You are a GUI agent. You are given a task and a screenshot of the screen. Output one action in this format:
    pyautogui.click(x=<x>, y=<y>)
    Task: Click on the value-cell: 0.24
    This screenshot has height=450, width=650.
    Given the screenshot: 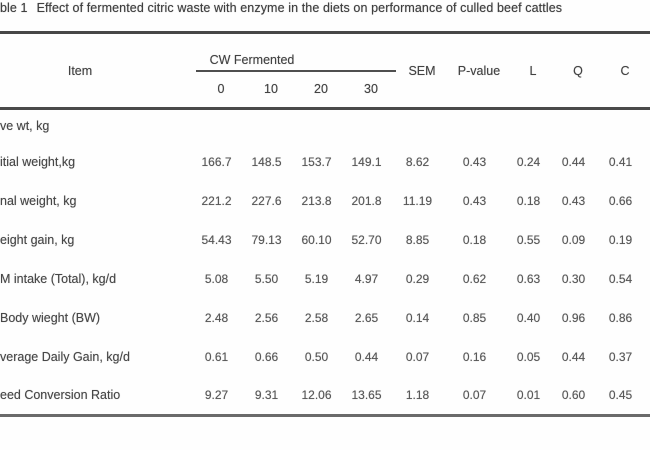 What is the action you would take?
    pyautogui.click(x=528, y=162)
    